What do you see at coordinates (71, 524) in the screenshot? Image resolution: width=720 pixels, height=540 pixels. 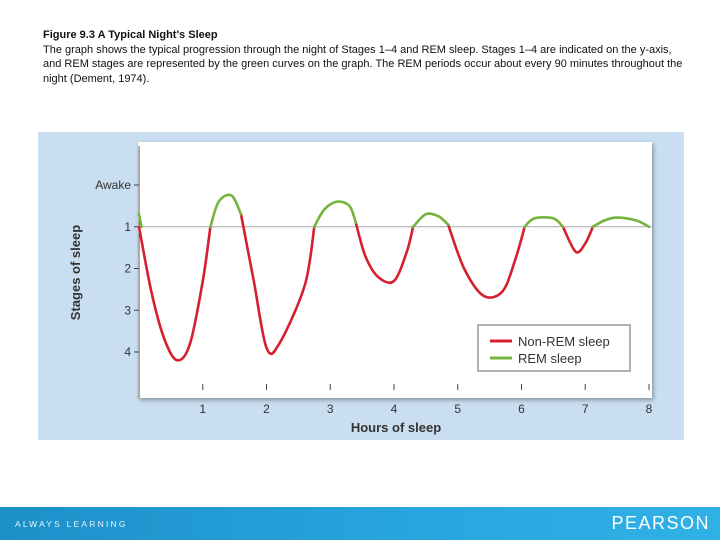 I see `footer-tagline: ALWAYS LEARNING` at bounding box center [71, 524].